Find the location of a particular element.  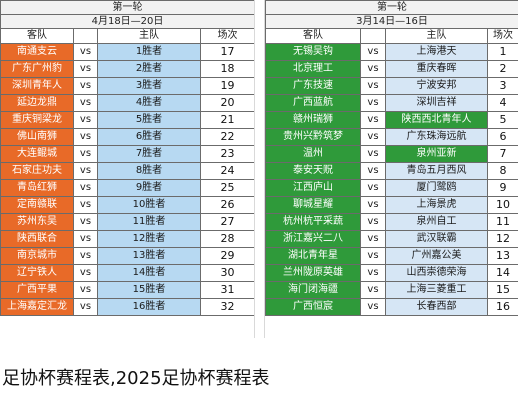

home-team-cell: 1胜者 is located at coordinates (149, 52).